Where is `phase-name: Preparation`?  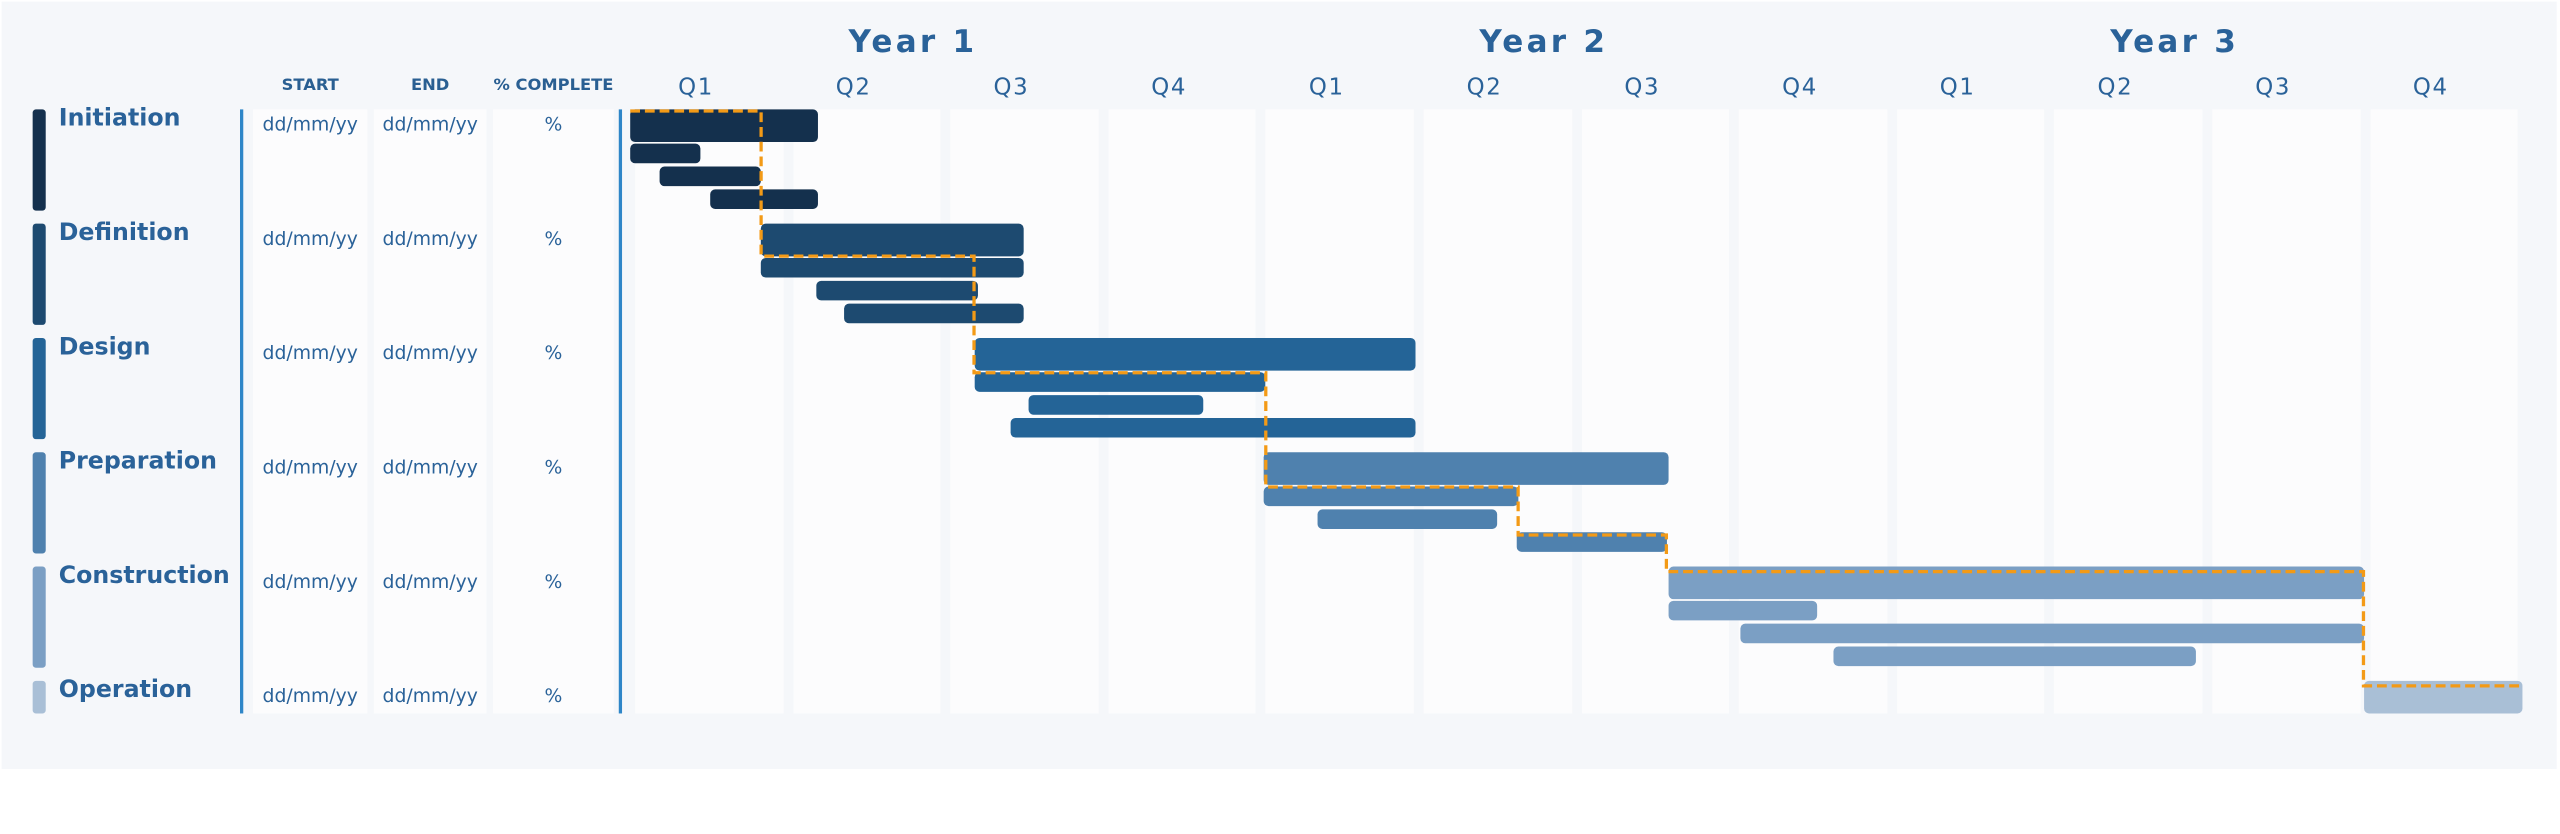
phase-name: Preparation is located at coordinates (137, 462).